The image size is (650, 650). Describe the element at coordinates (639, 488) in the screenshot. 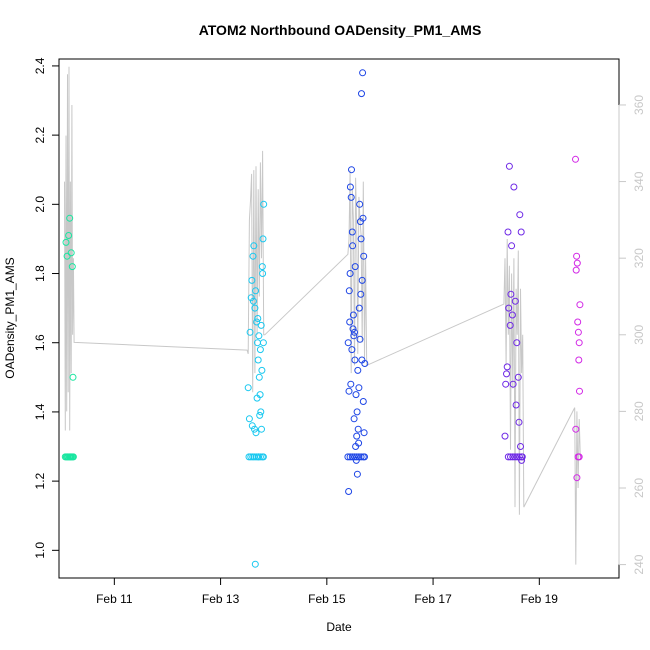

I see `y2-tick-label: 260` at that location.